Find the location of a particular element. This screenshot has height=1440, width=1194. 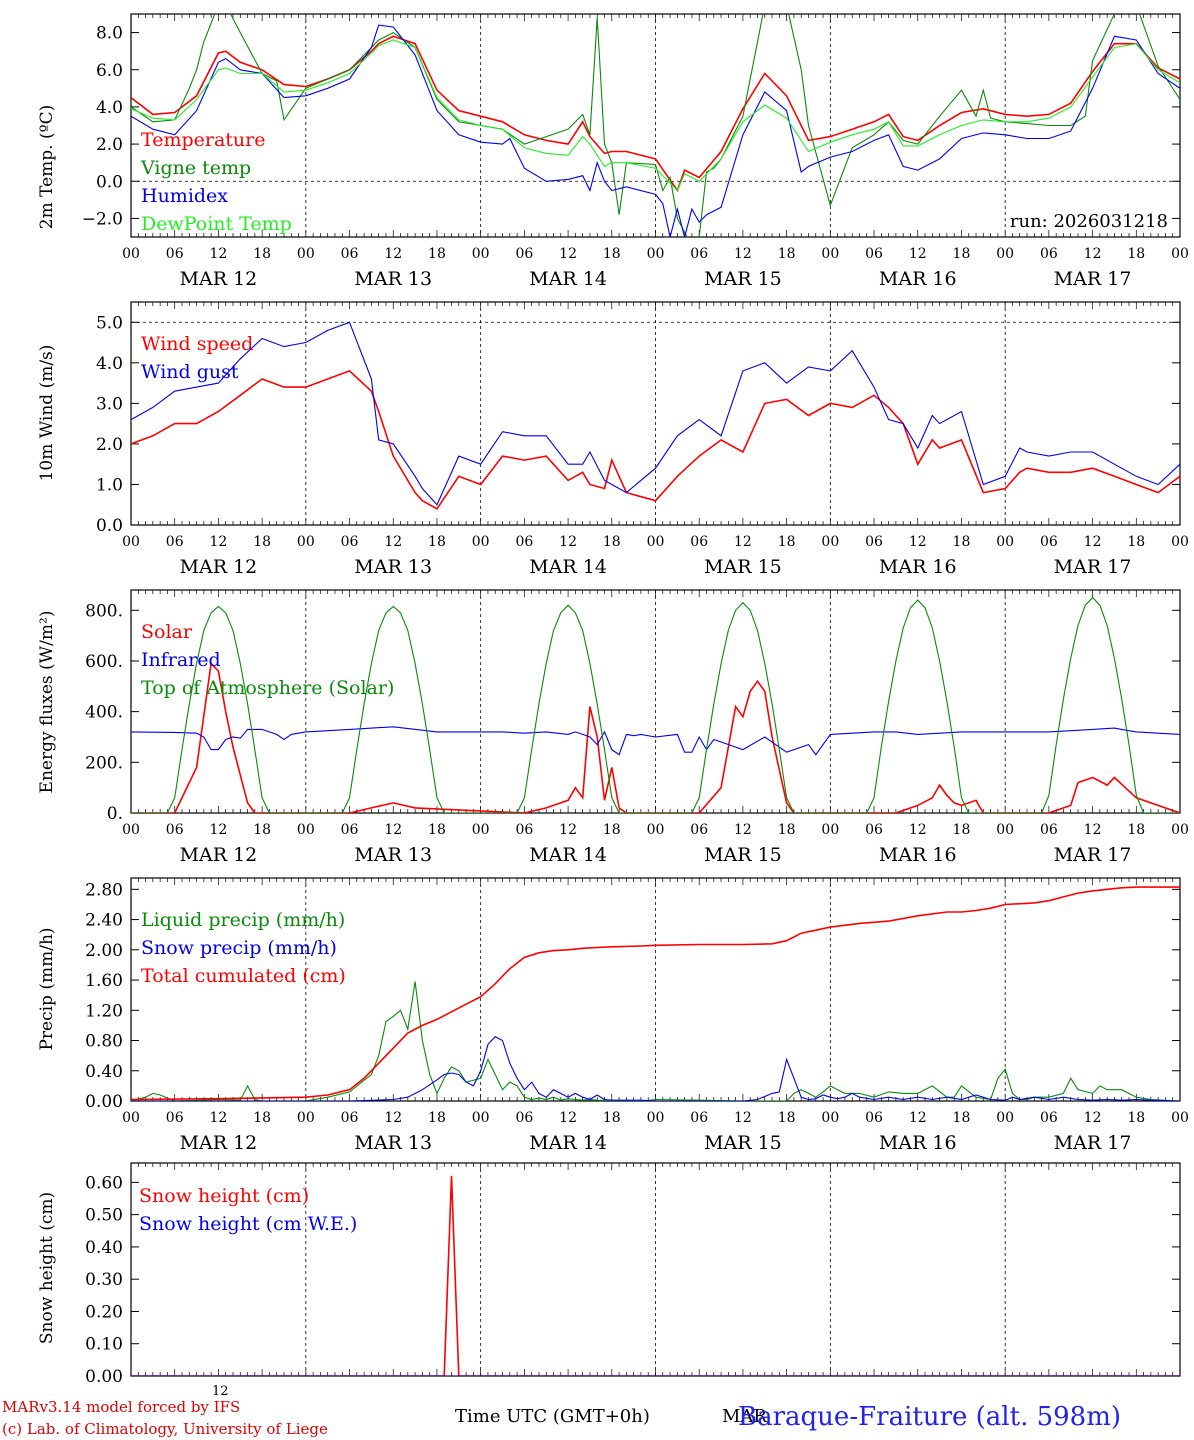

x-day-label: MAR 13 is located at coordinates (393, 279).